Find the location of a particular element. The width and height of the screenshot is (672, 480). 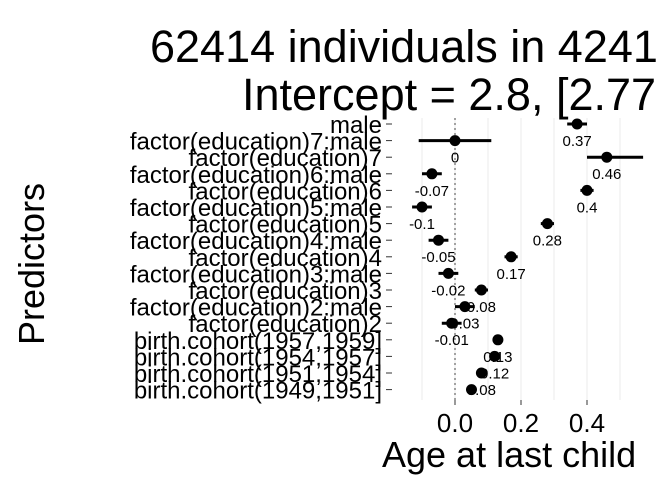

predictor-label: factor(education)5:male is located at coordinates (256, 208).